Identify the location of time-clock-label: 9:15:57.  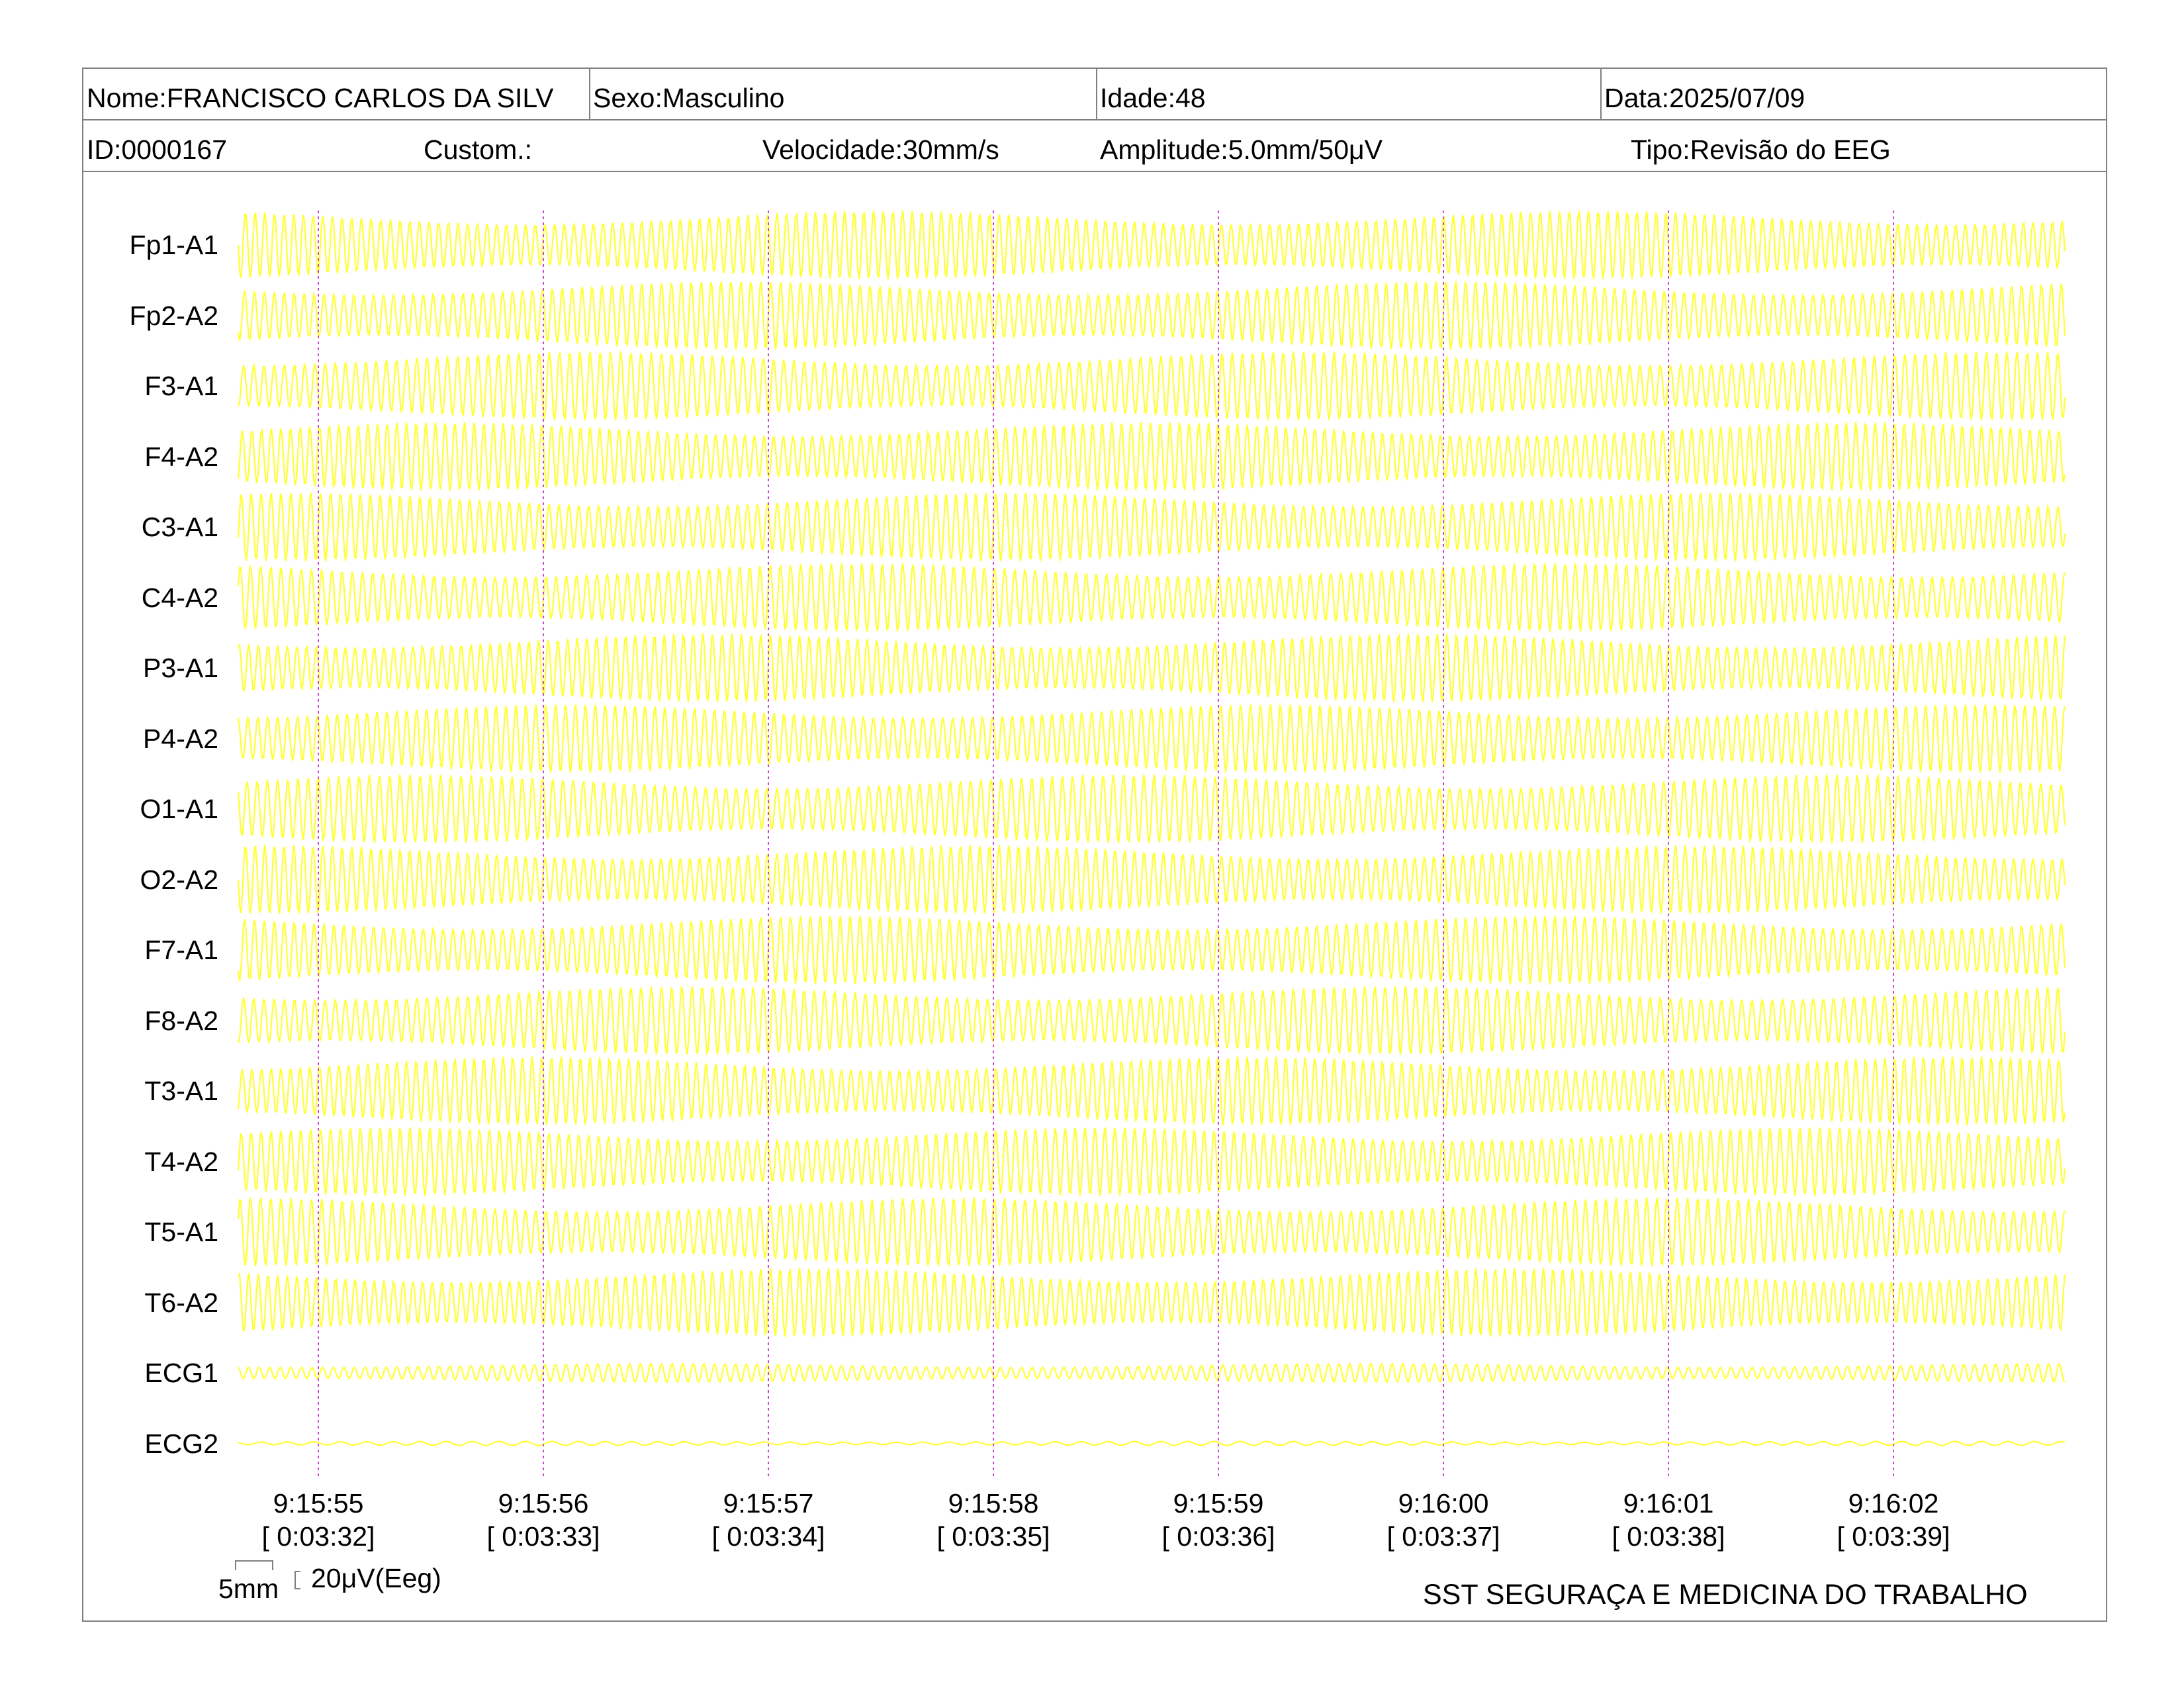
(768, 1503).